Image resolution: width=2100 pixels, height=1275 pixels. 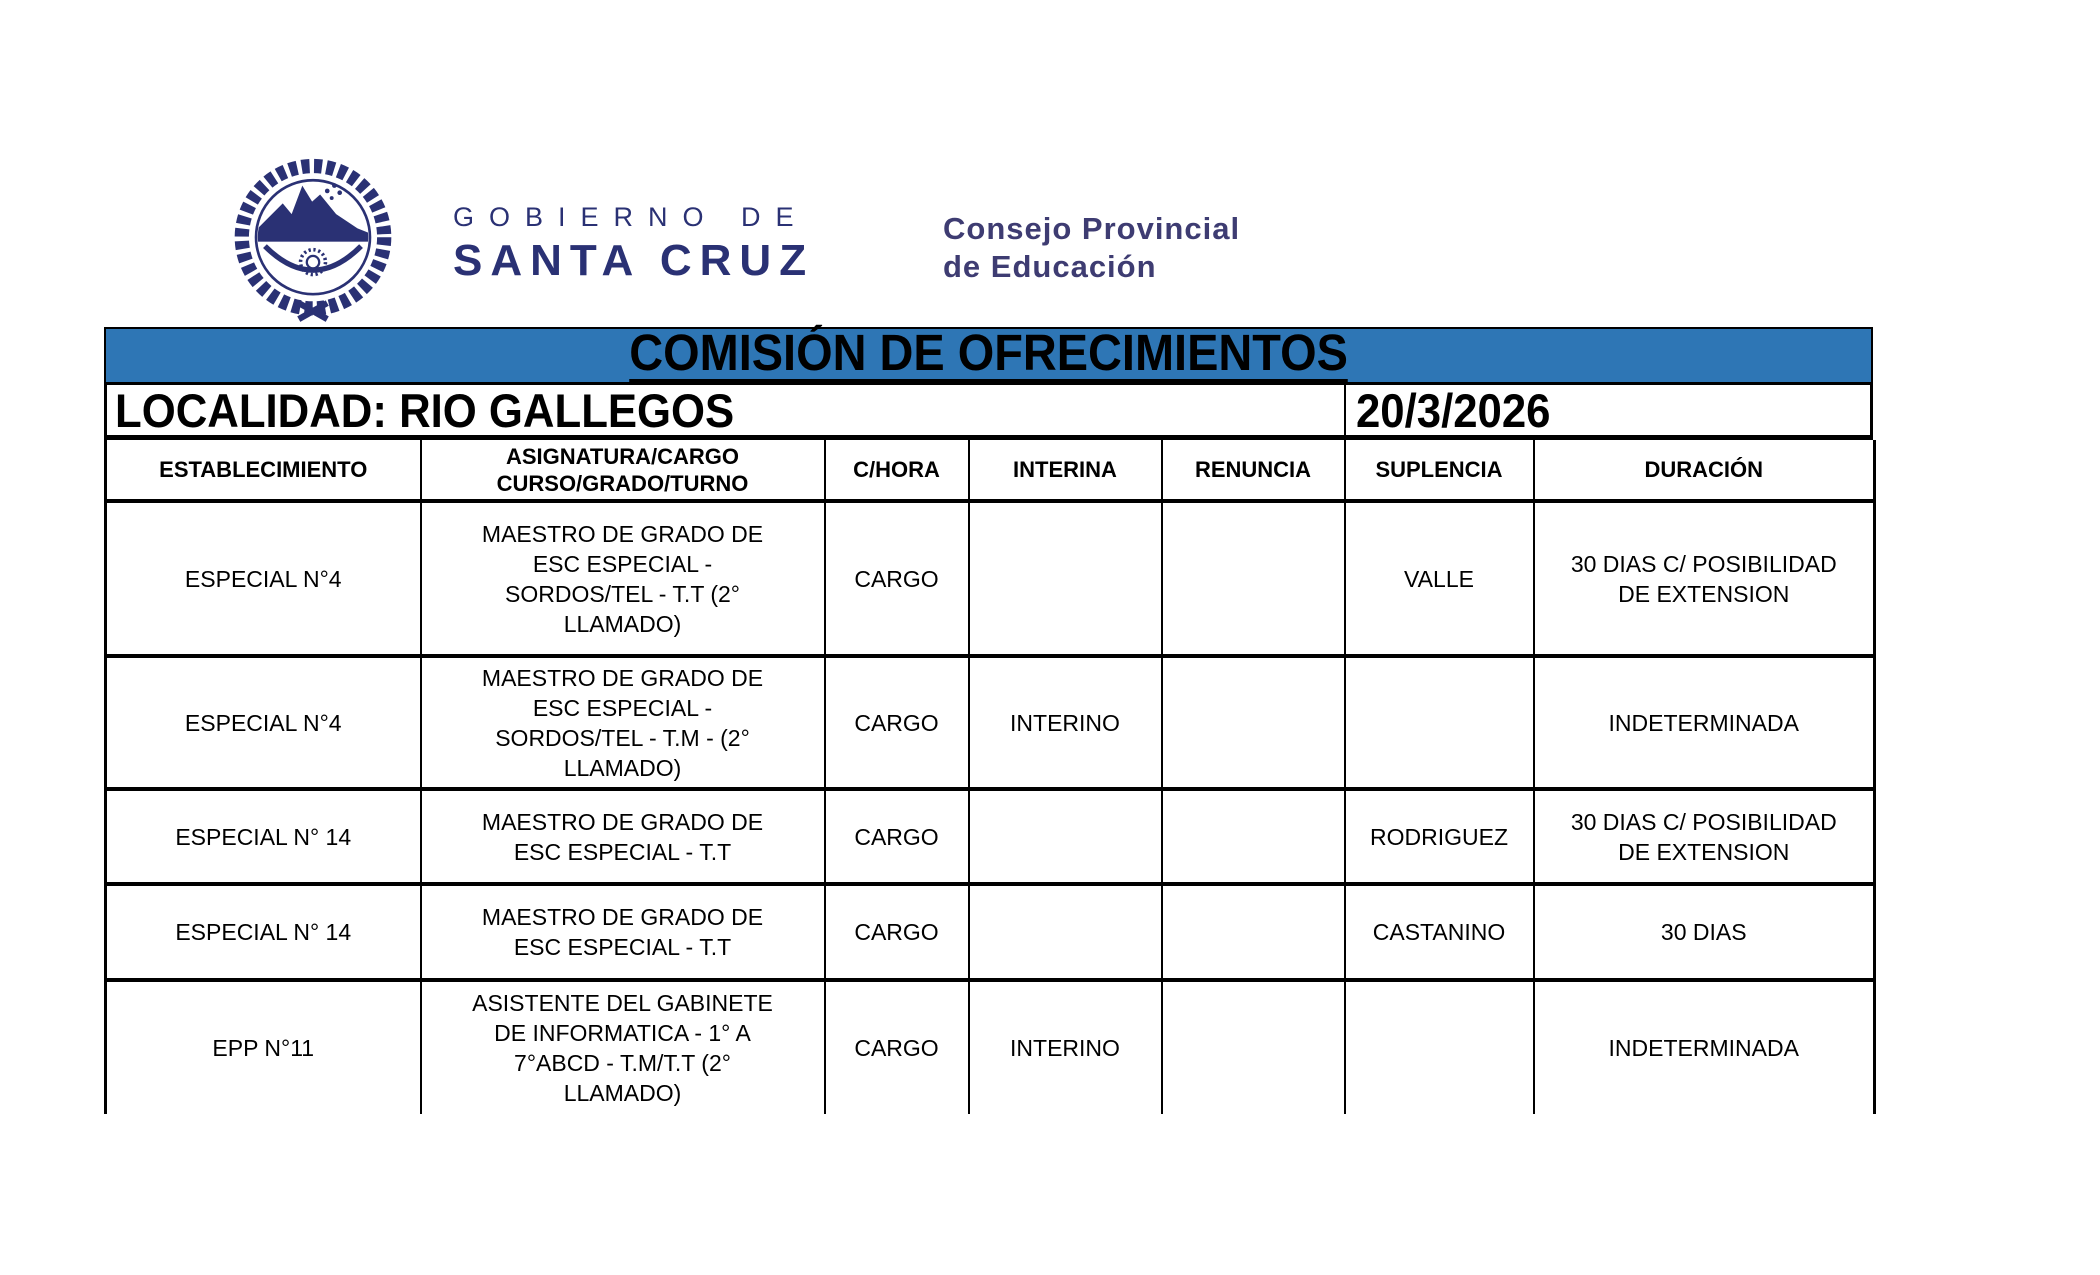 I want to click on header-c-hora: C/HORA, so click(x=896, y=471).